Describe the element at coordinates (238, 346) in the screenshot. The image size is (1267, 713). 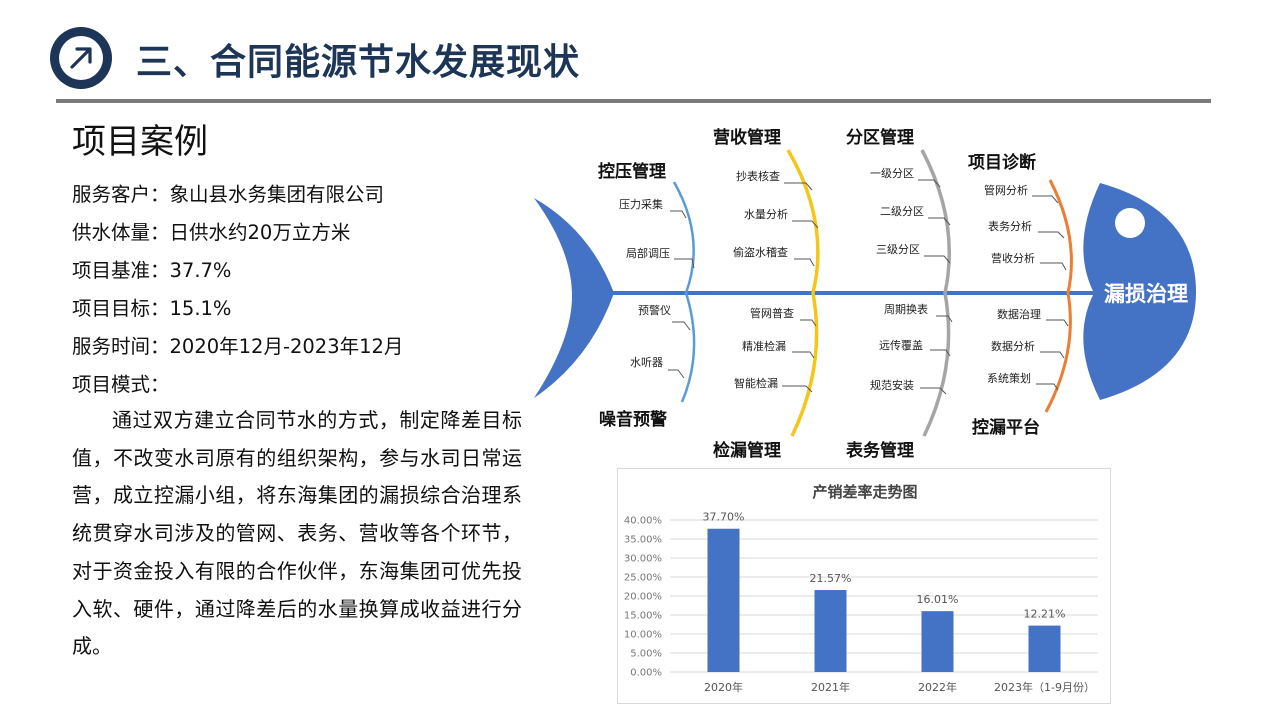
I see `period-line: 服务时间：2020年12月-2023年12月` at that location.